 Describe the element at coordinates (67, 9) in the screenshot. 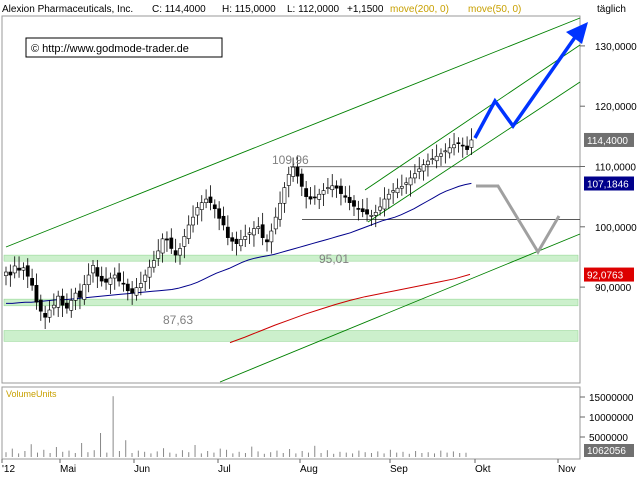

I see `symbol-name: Alexion Pharmaceuticals, Inc.` at that location.